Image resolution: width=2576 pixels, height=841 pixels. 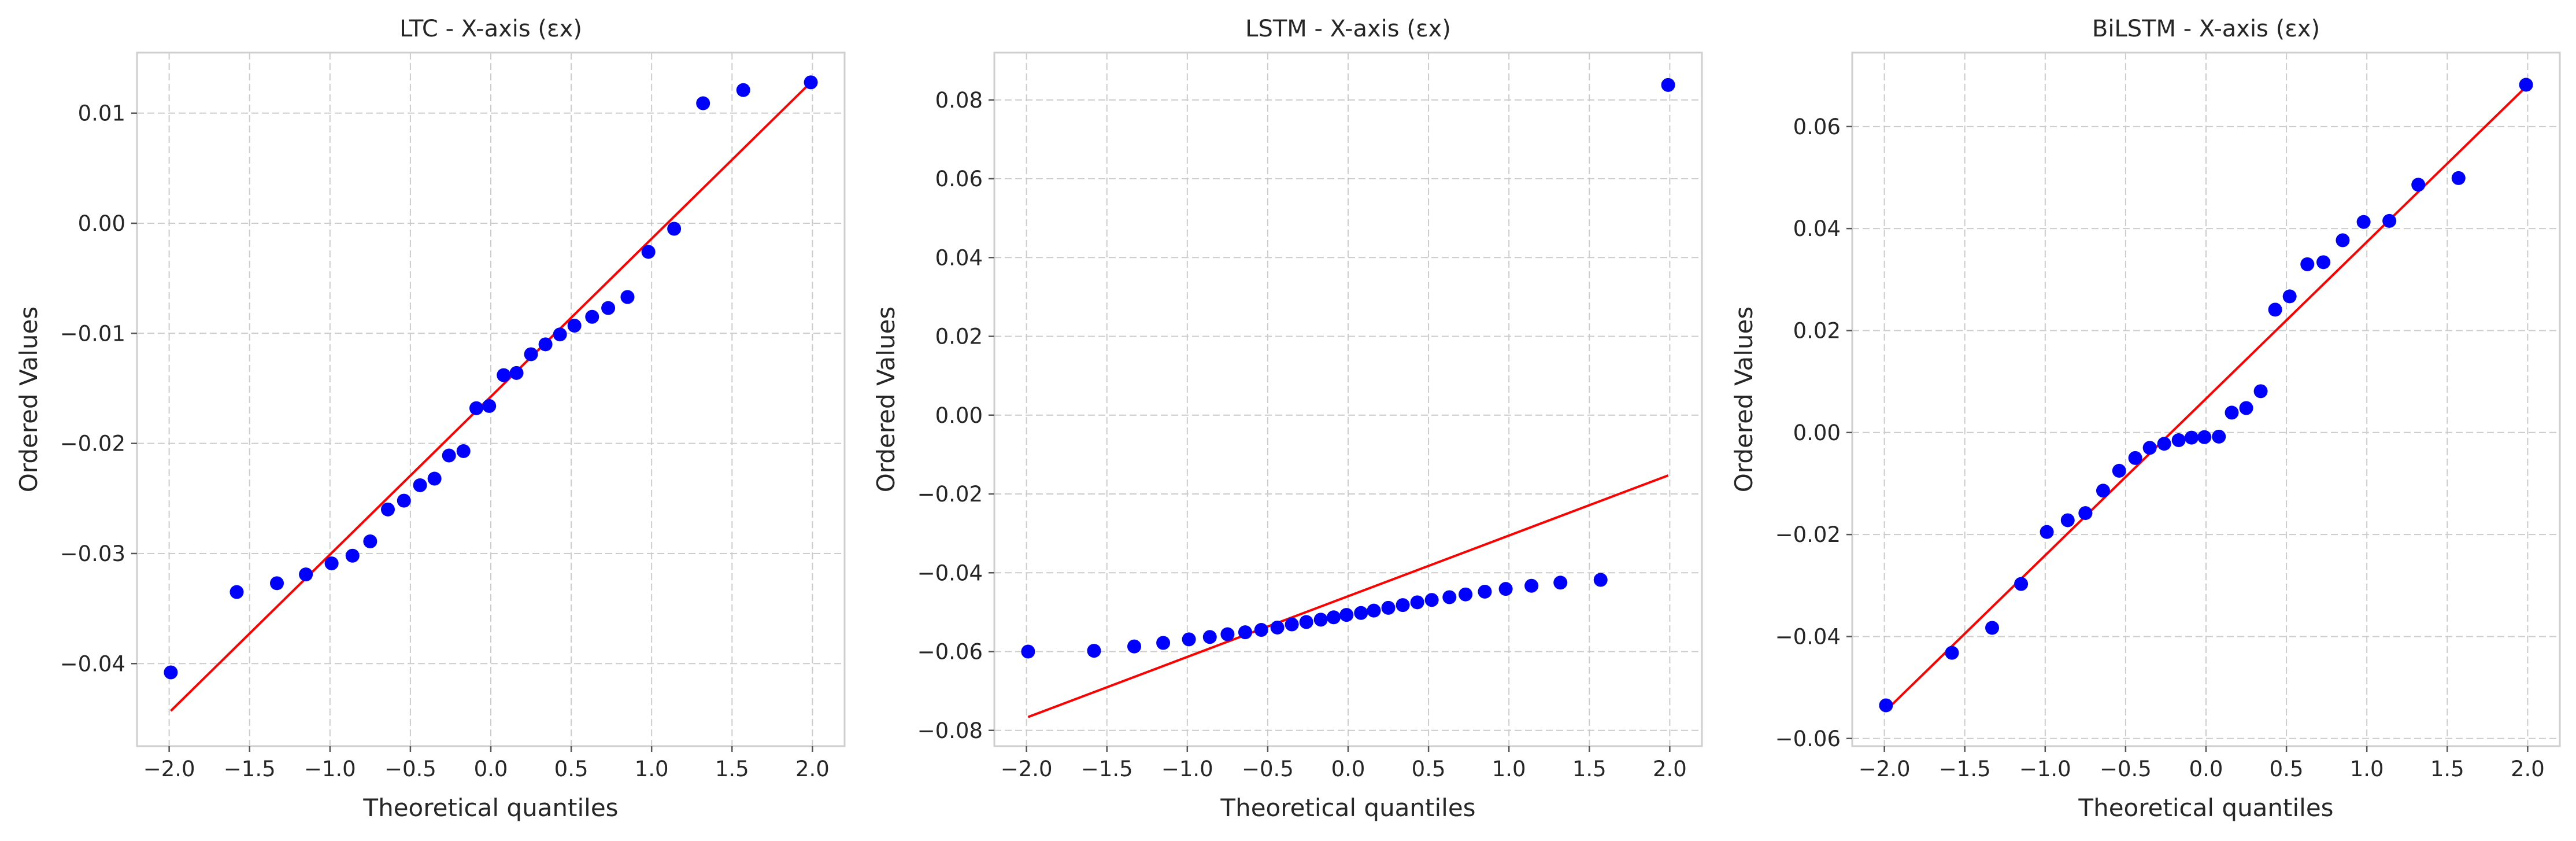 What do you see at coordinates (950, 730) in the screenshot?
I see `y-tick-label: −0.08` at bounding box center [950, 730].